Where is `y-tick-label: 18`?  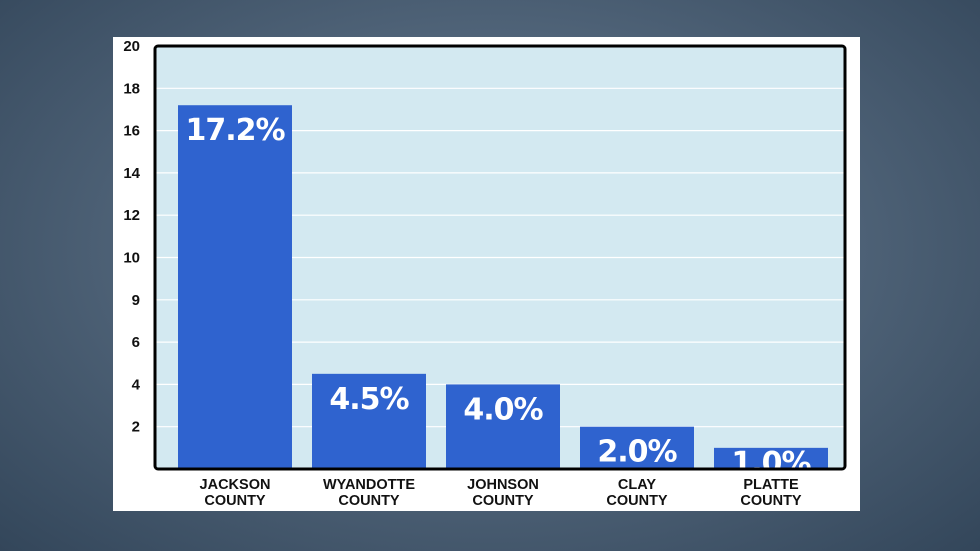
y-tick-label: 18 is located at coordinates (131, 88).